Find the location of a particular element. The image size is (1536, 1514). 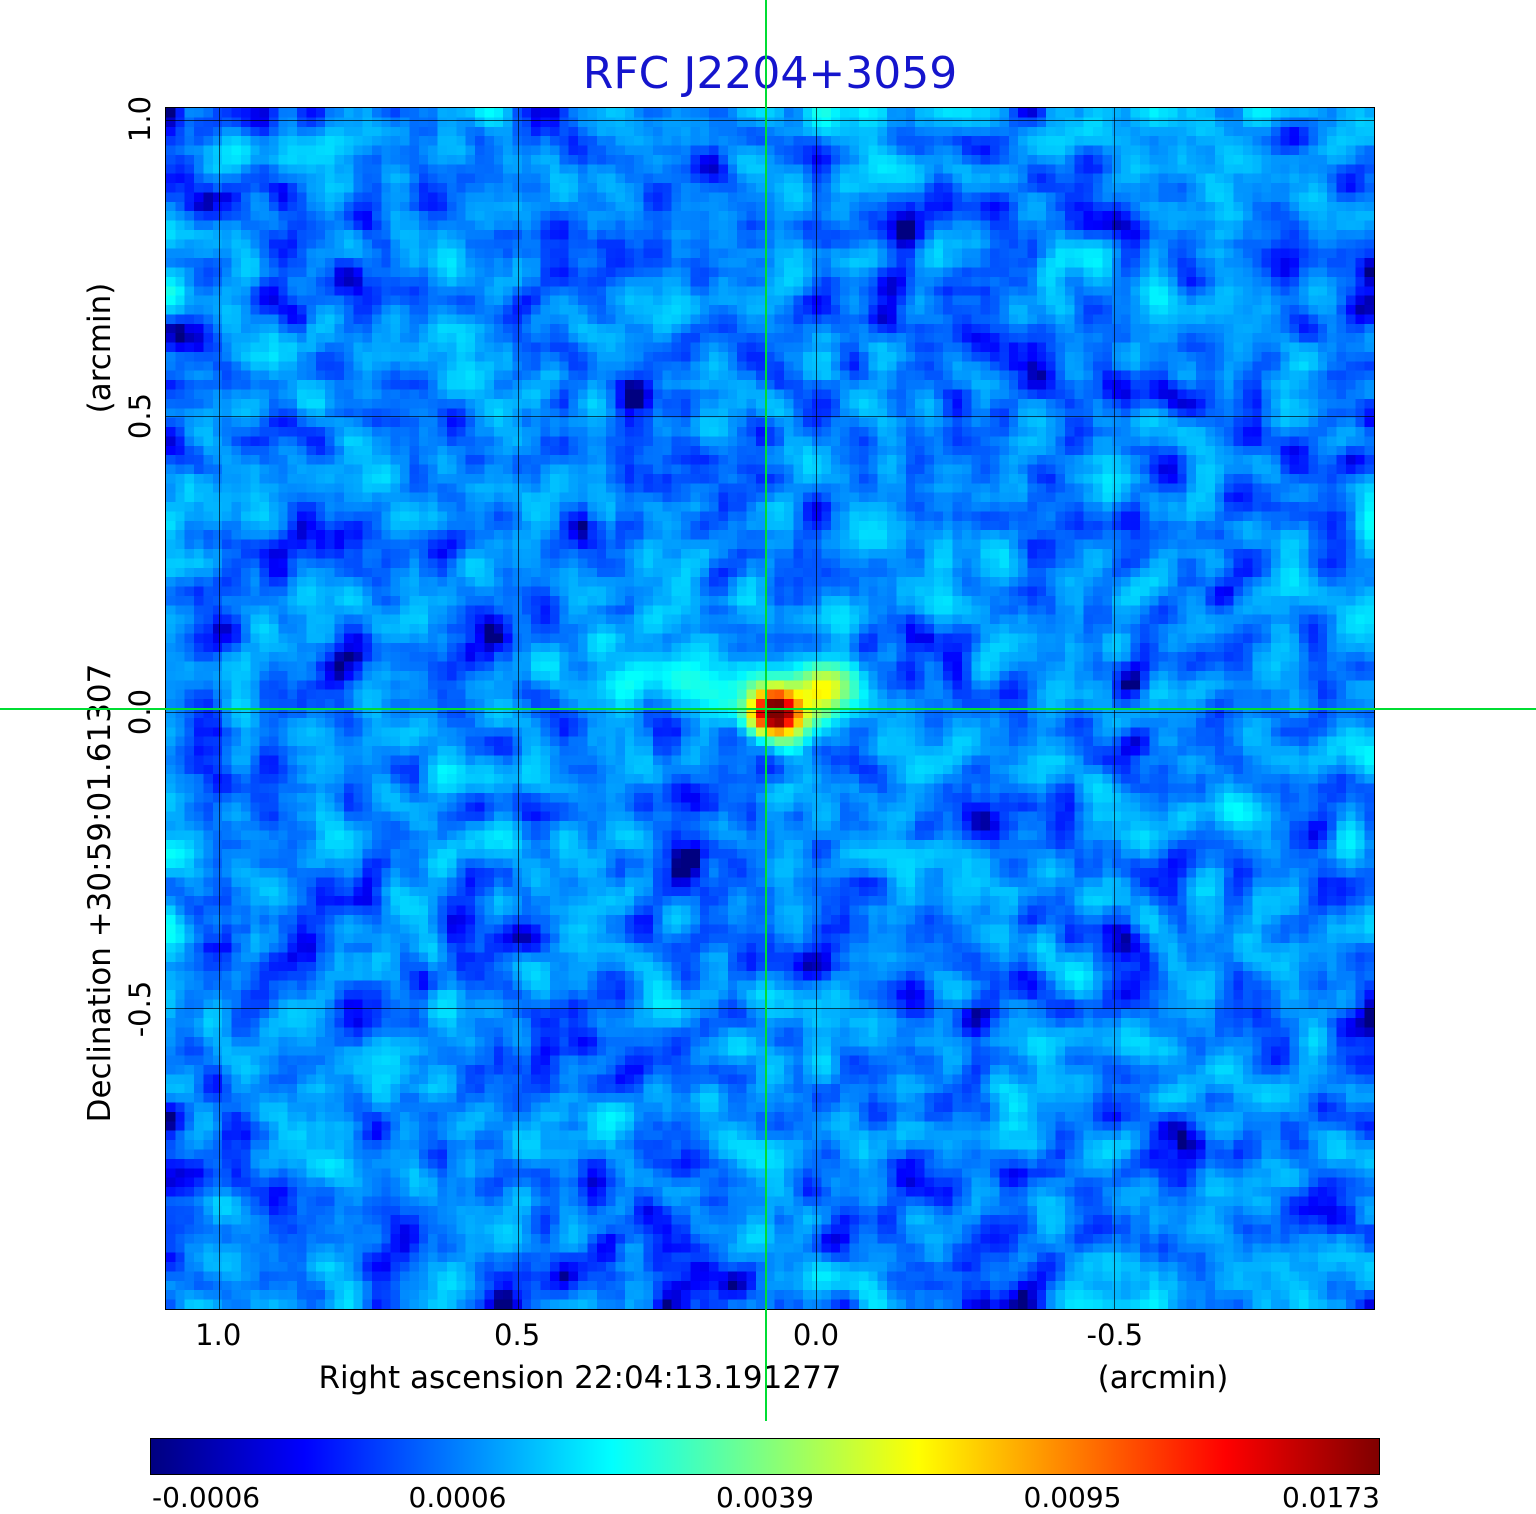

figure-title: RFC J2204+3059 is located at coordinates (770, 73).